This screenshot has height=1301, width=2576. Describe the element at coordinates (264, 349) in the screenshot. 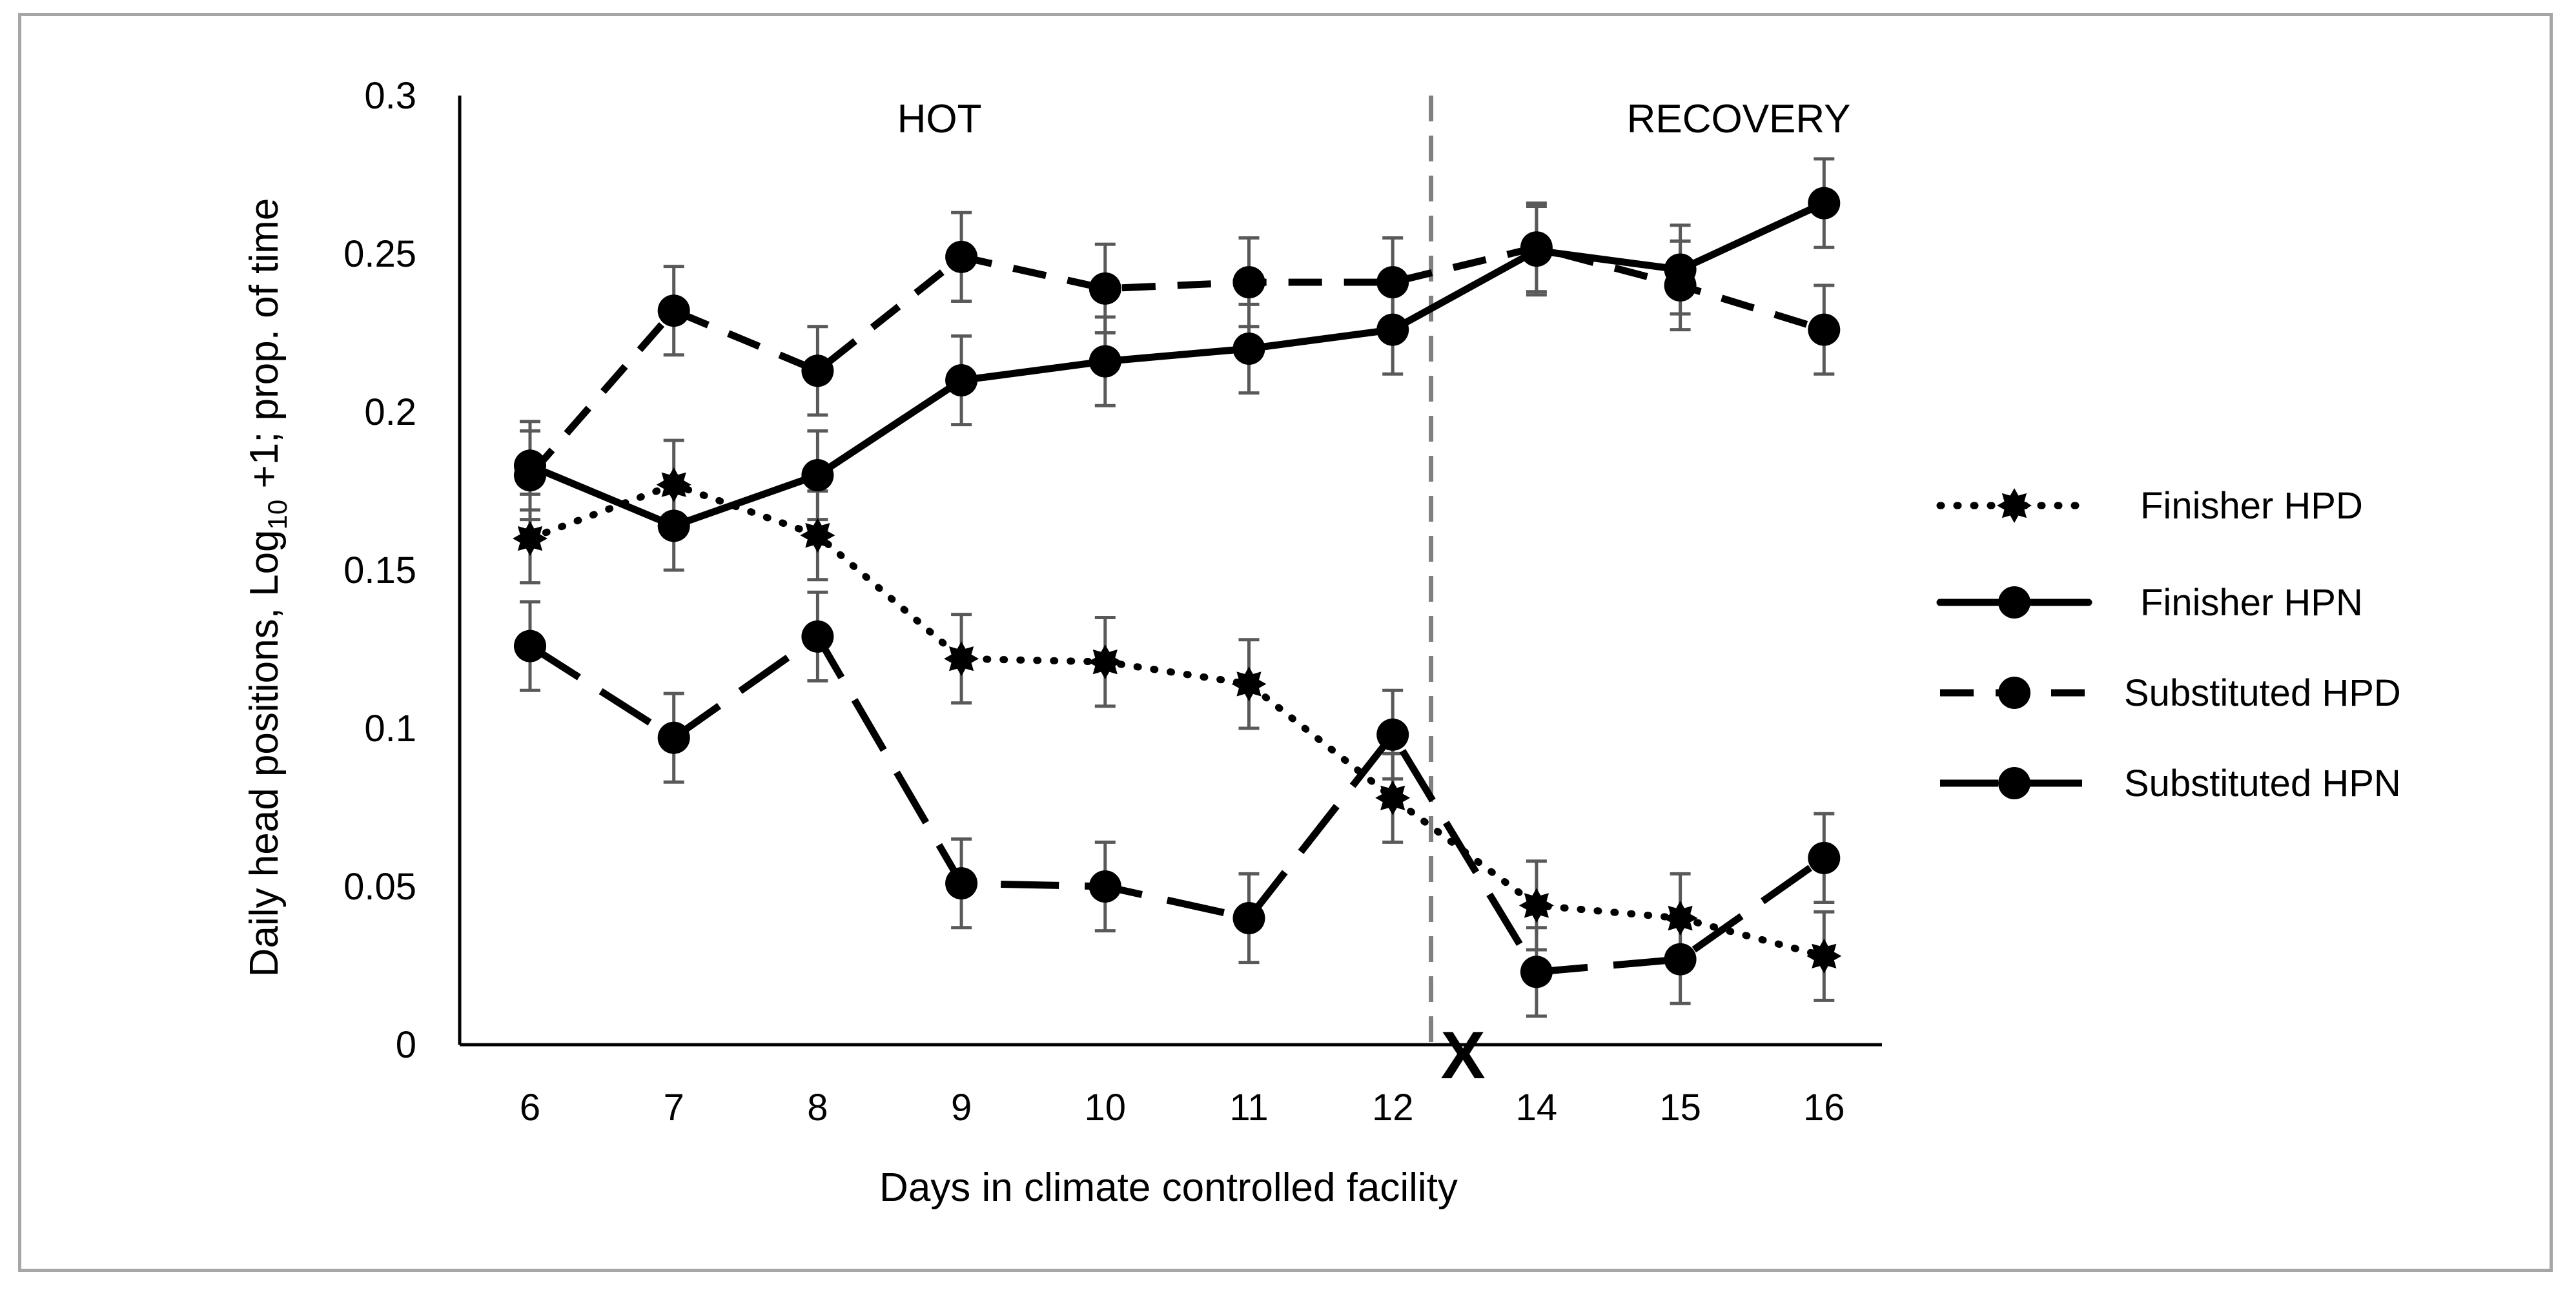

I see `y-axis-title-rest: +1; prop. of time` at that location.